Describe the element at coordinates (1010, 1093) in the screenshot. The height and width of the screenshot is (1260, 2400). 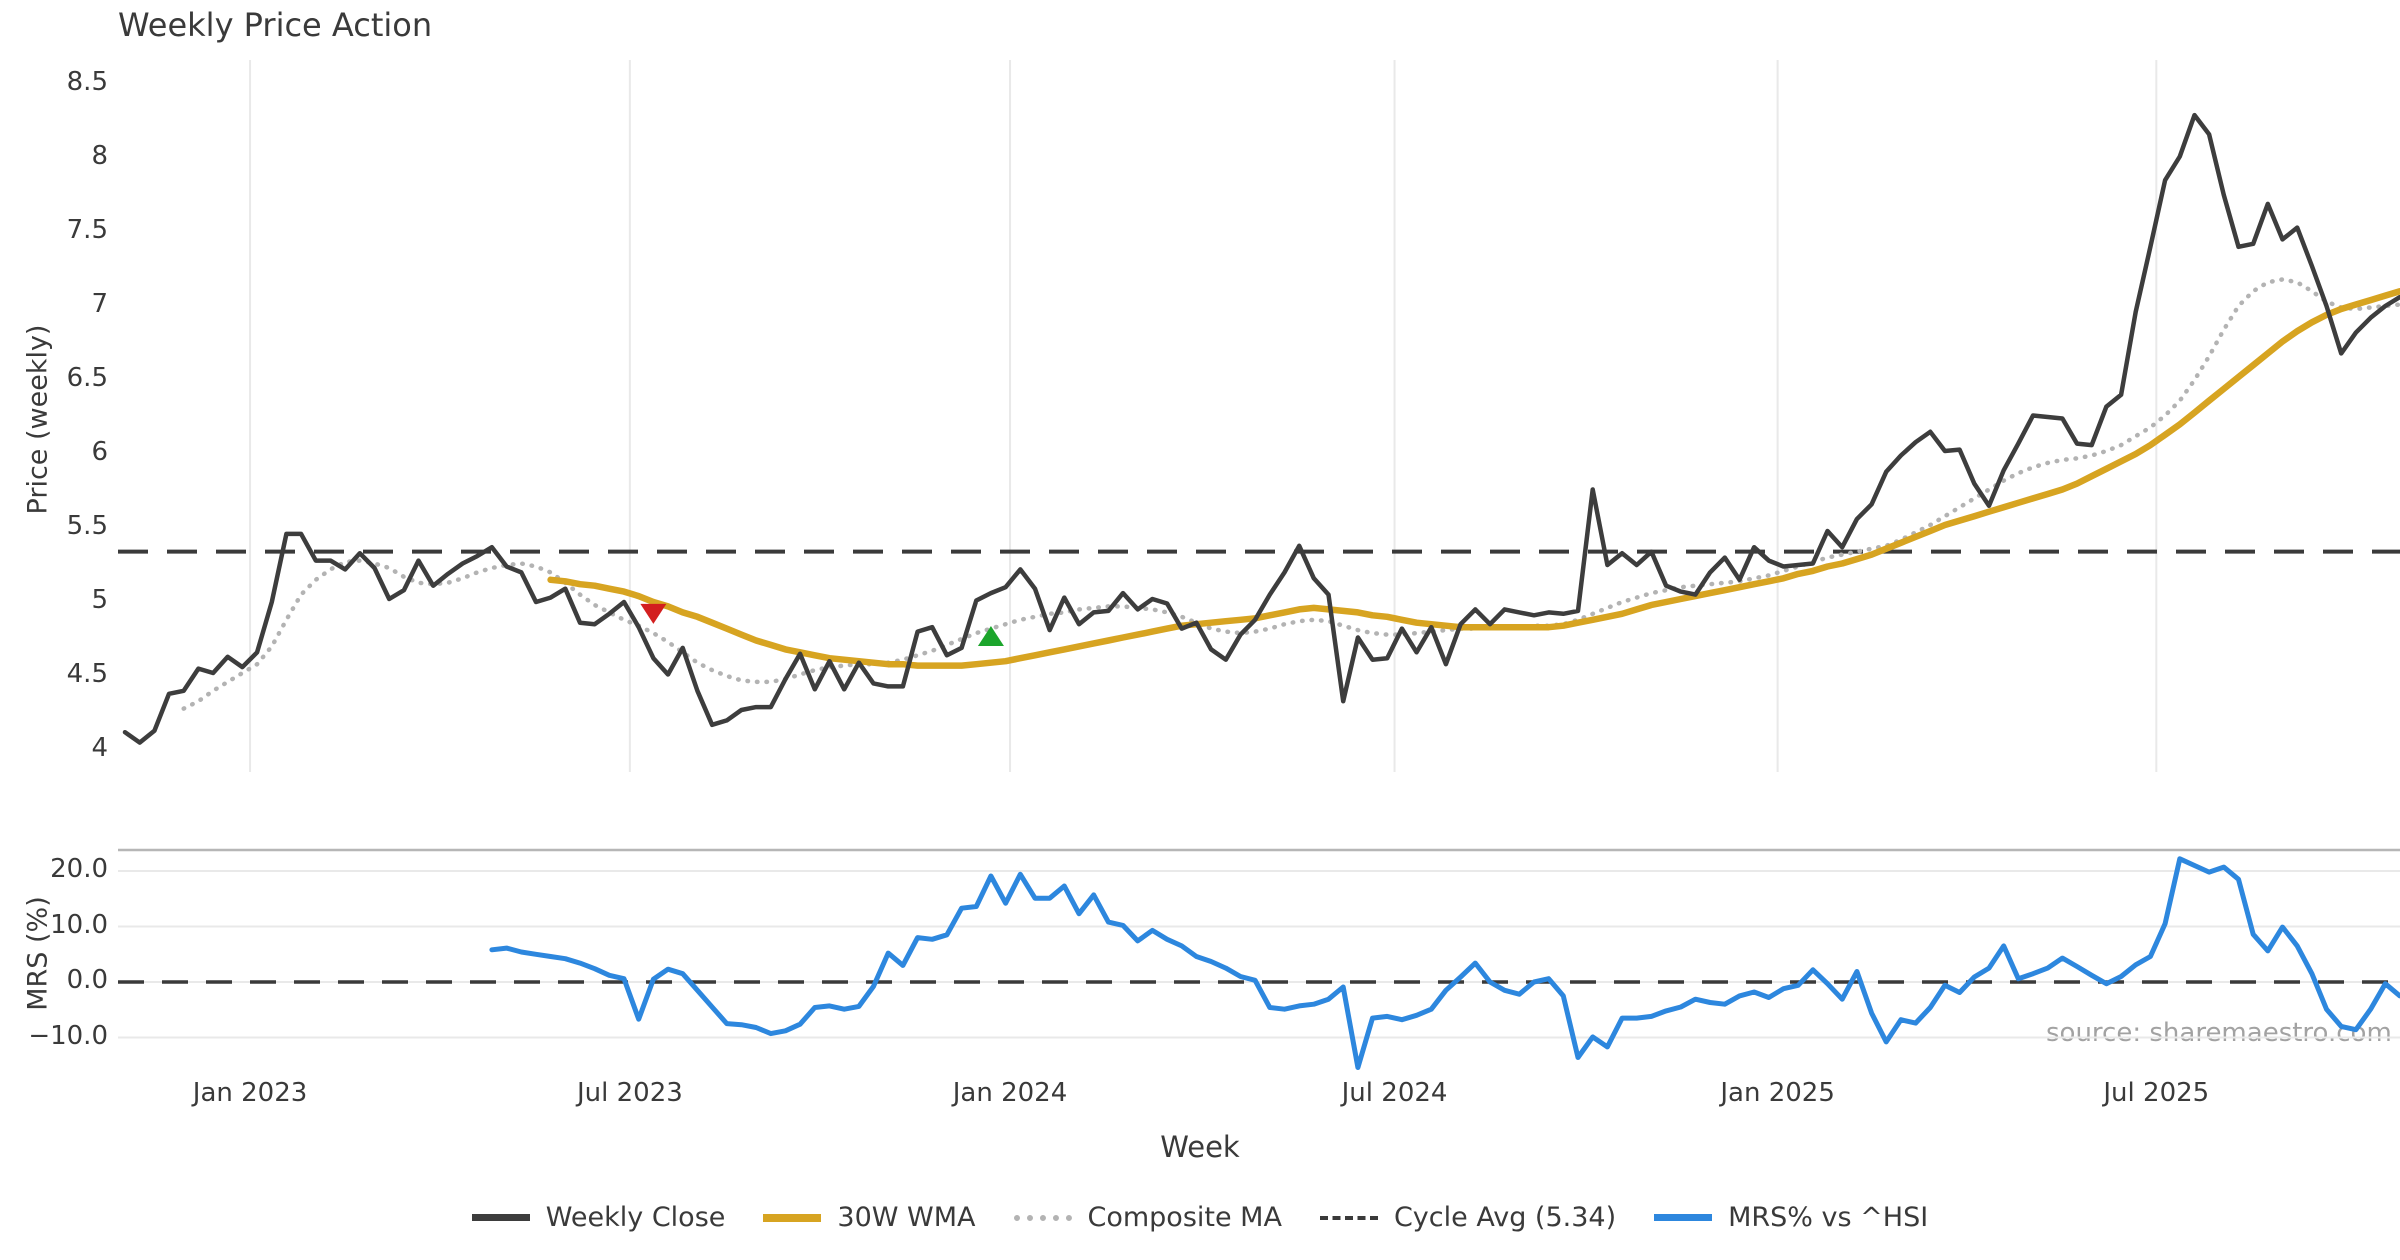
I see `x-tick-label: Jan 2024` at that location.